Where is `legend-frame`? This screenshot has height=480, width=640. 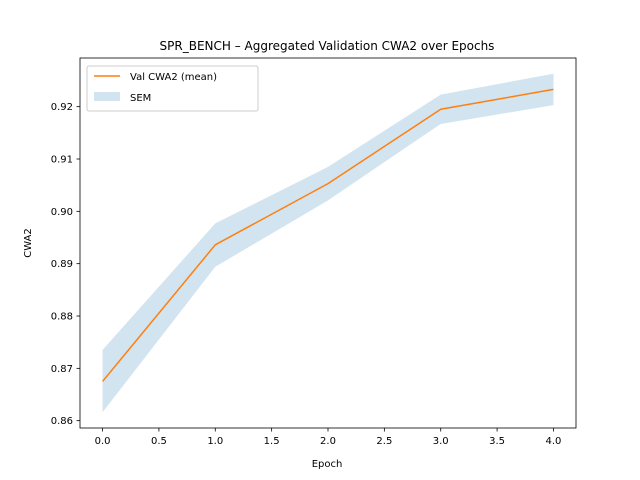
legend-frame is located at coordinates (172, 88).